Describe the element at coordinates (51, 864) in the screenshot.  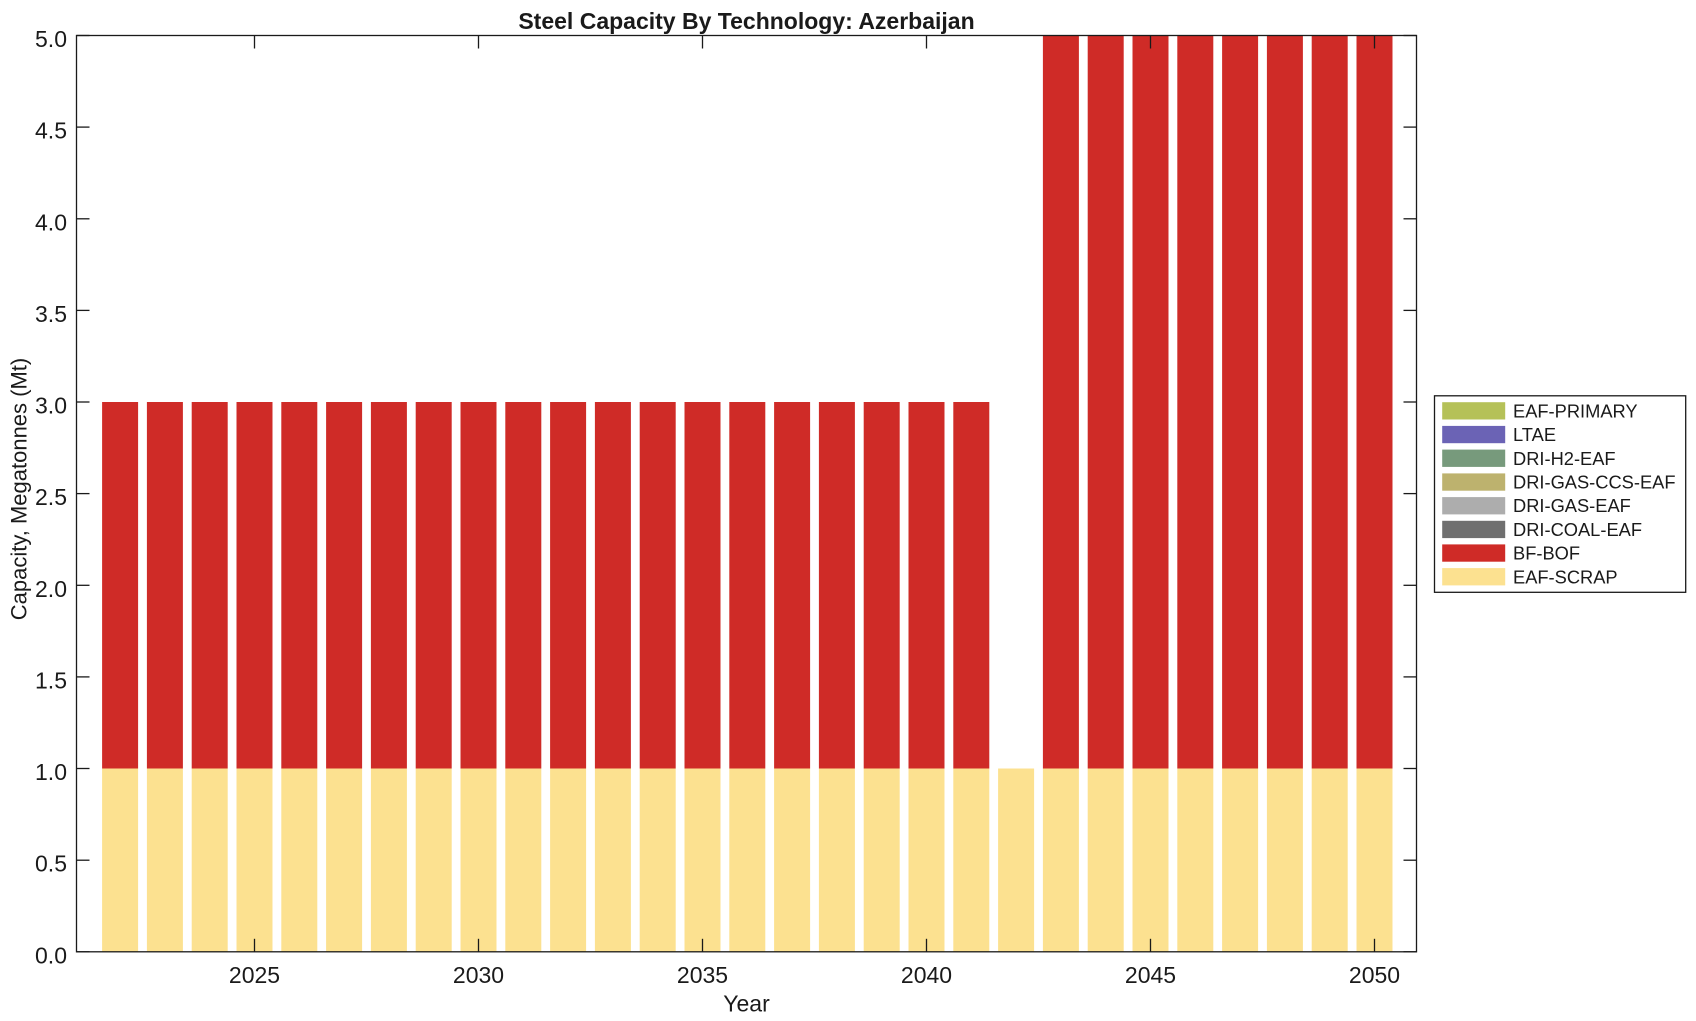
I see `svg-text: 0.5` at that location.